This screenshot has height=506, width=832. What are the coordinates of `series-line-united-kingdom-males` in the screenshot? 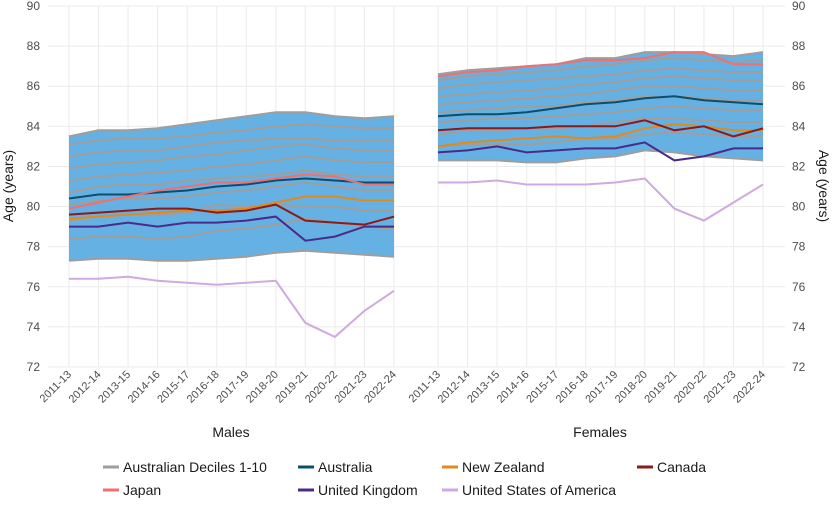 It's located at (231, 228).